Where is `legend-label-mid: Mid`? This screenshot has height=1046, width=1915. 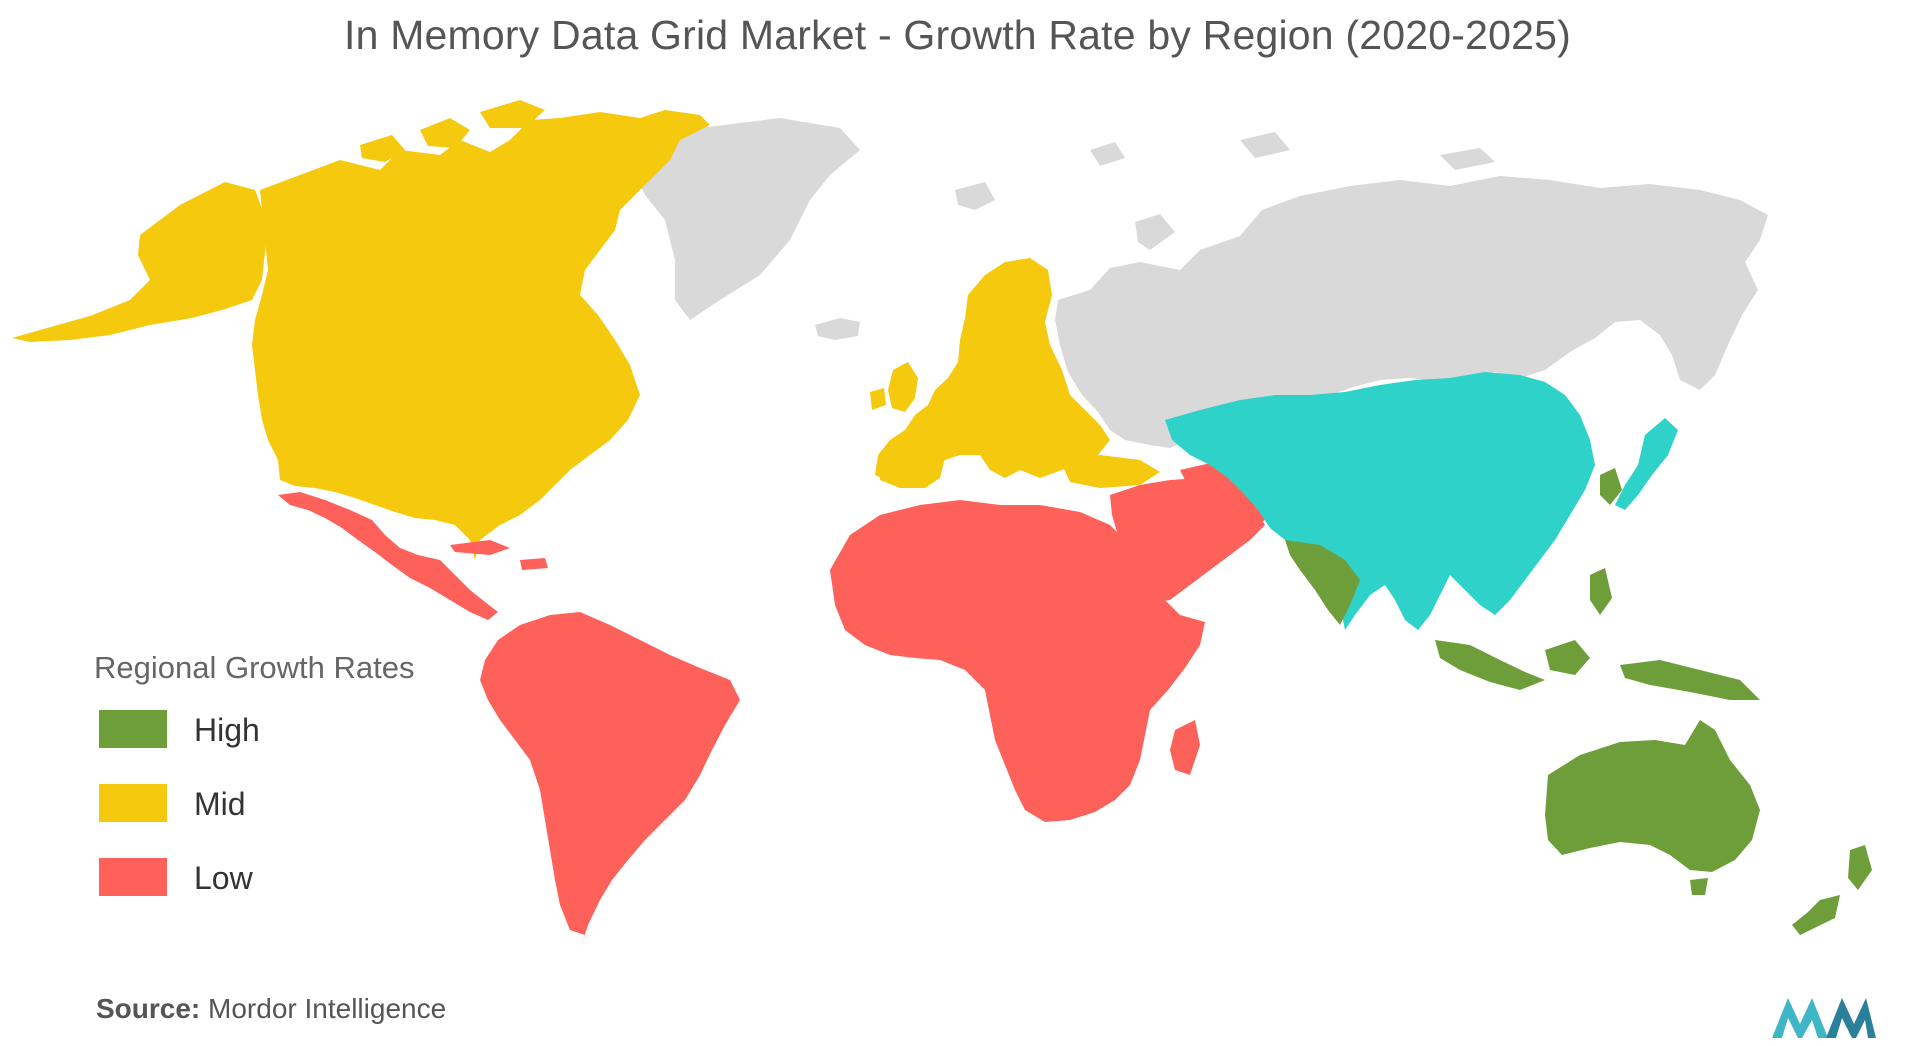
legend-label-mid: Mid is located at coordinates (220, 804).